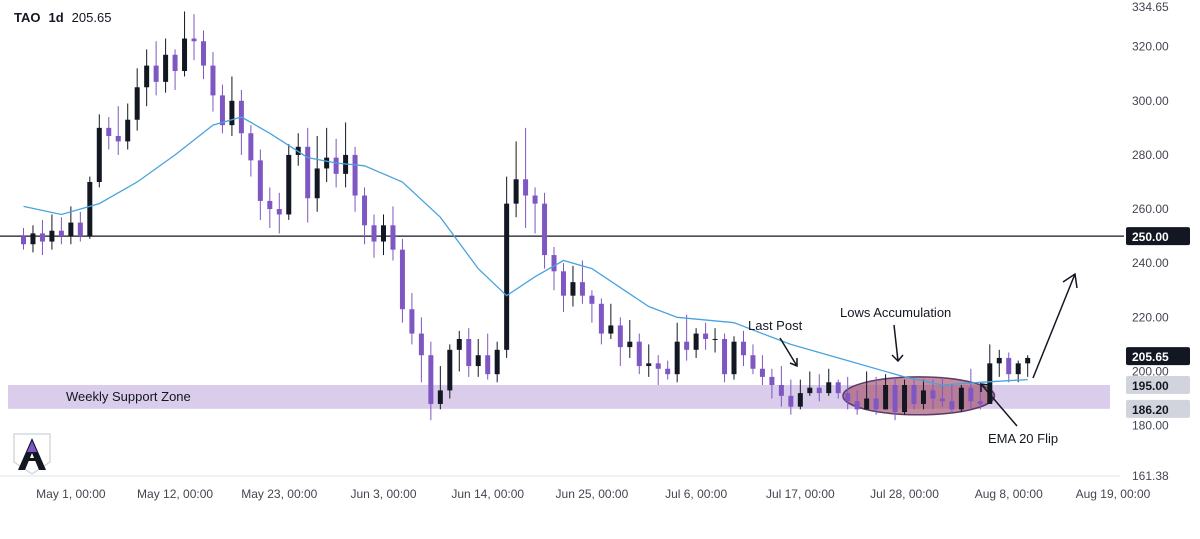 This screenshot has height=539, width=1200. I want to click on x-tick-label: Jun 25, 00:00, so click(592, 494).